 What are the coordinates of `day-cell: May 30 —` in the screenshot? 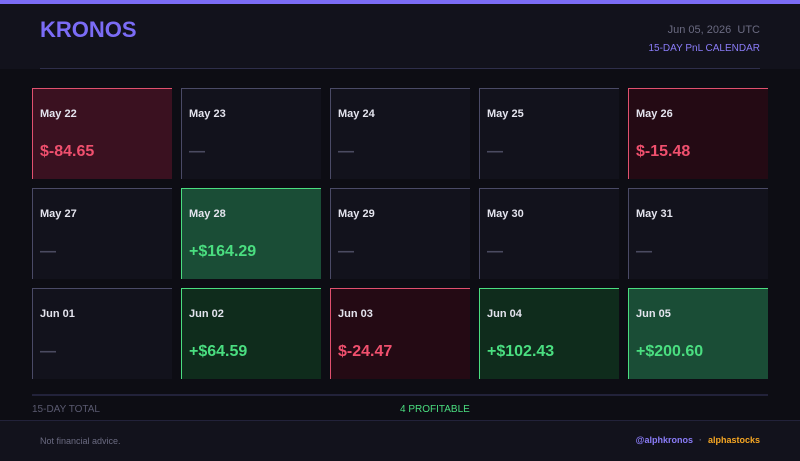 It's located at (549, 233).